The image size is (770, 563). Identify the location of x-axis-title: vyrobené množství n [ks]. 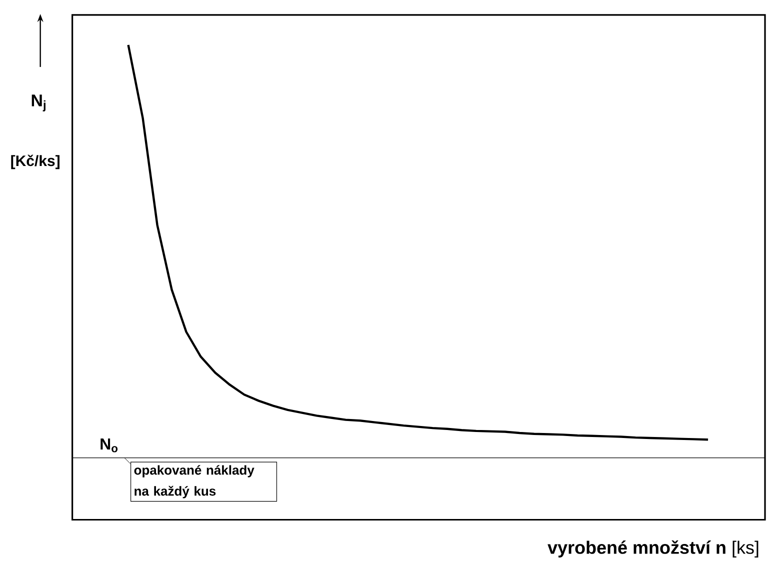
(653, 549).